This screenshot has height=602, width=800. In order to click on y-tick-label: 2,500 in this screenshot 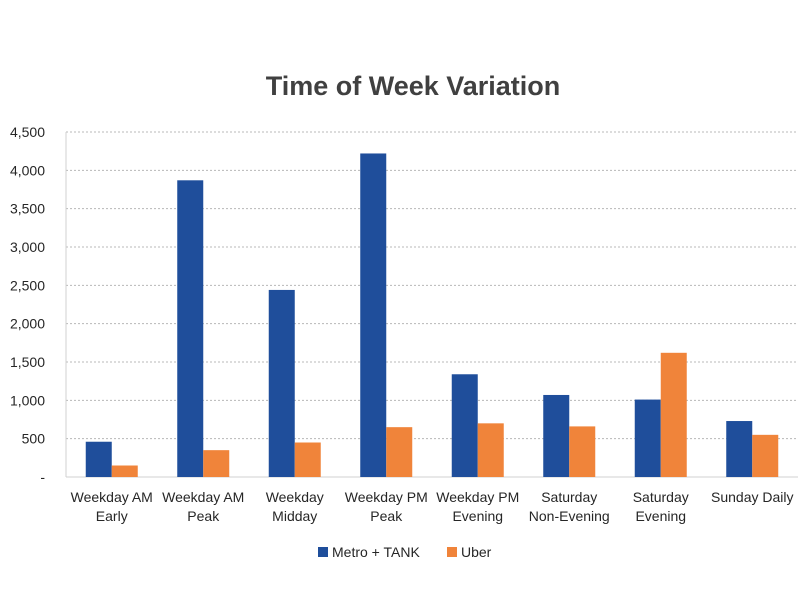, I will do `click(27, 285)`.